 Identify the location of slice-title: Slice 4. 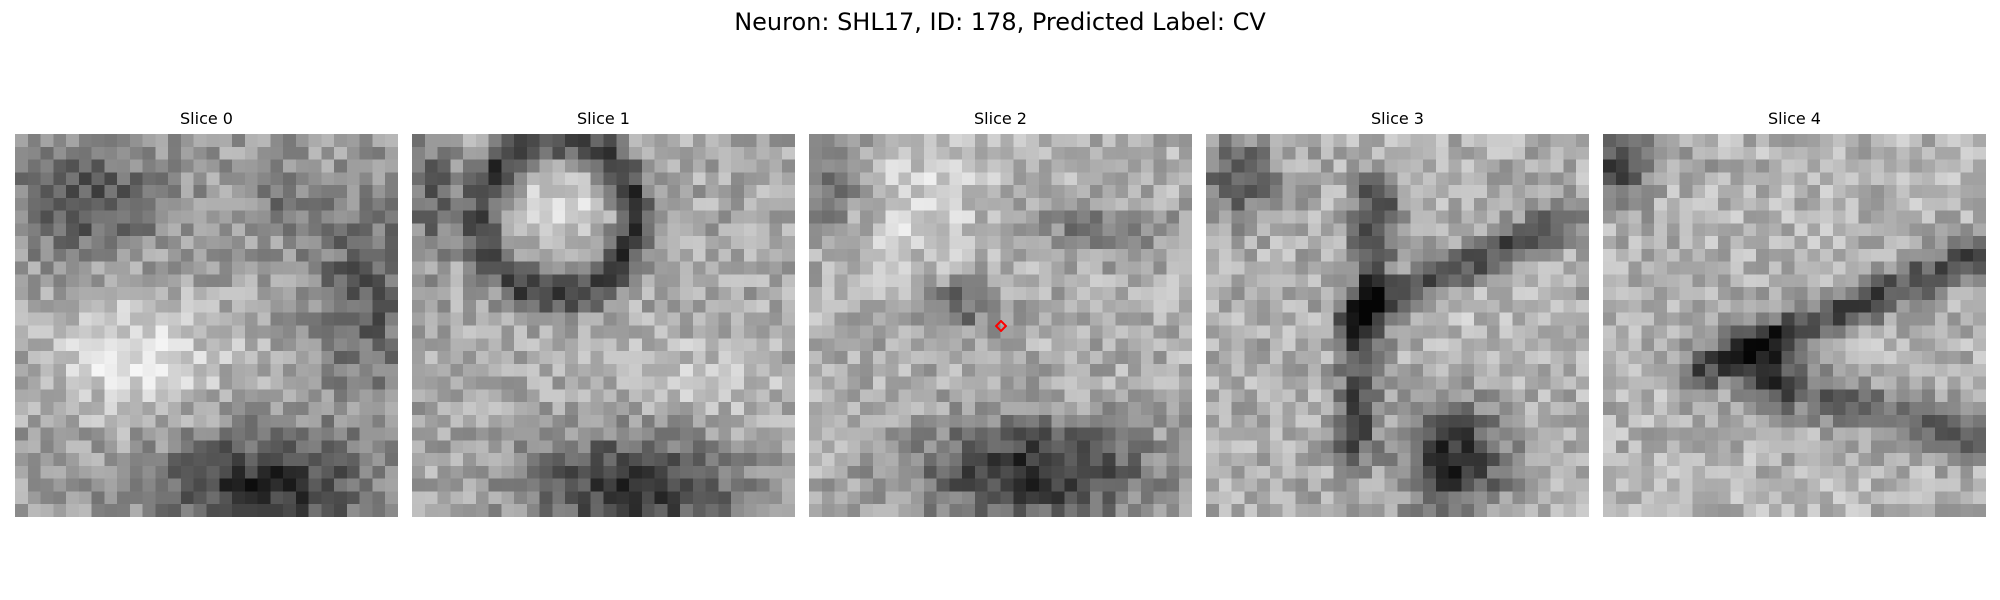
(1794, 118).